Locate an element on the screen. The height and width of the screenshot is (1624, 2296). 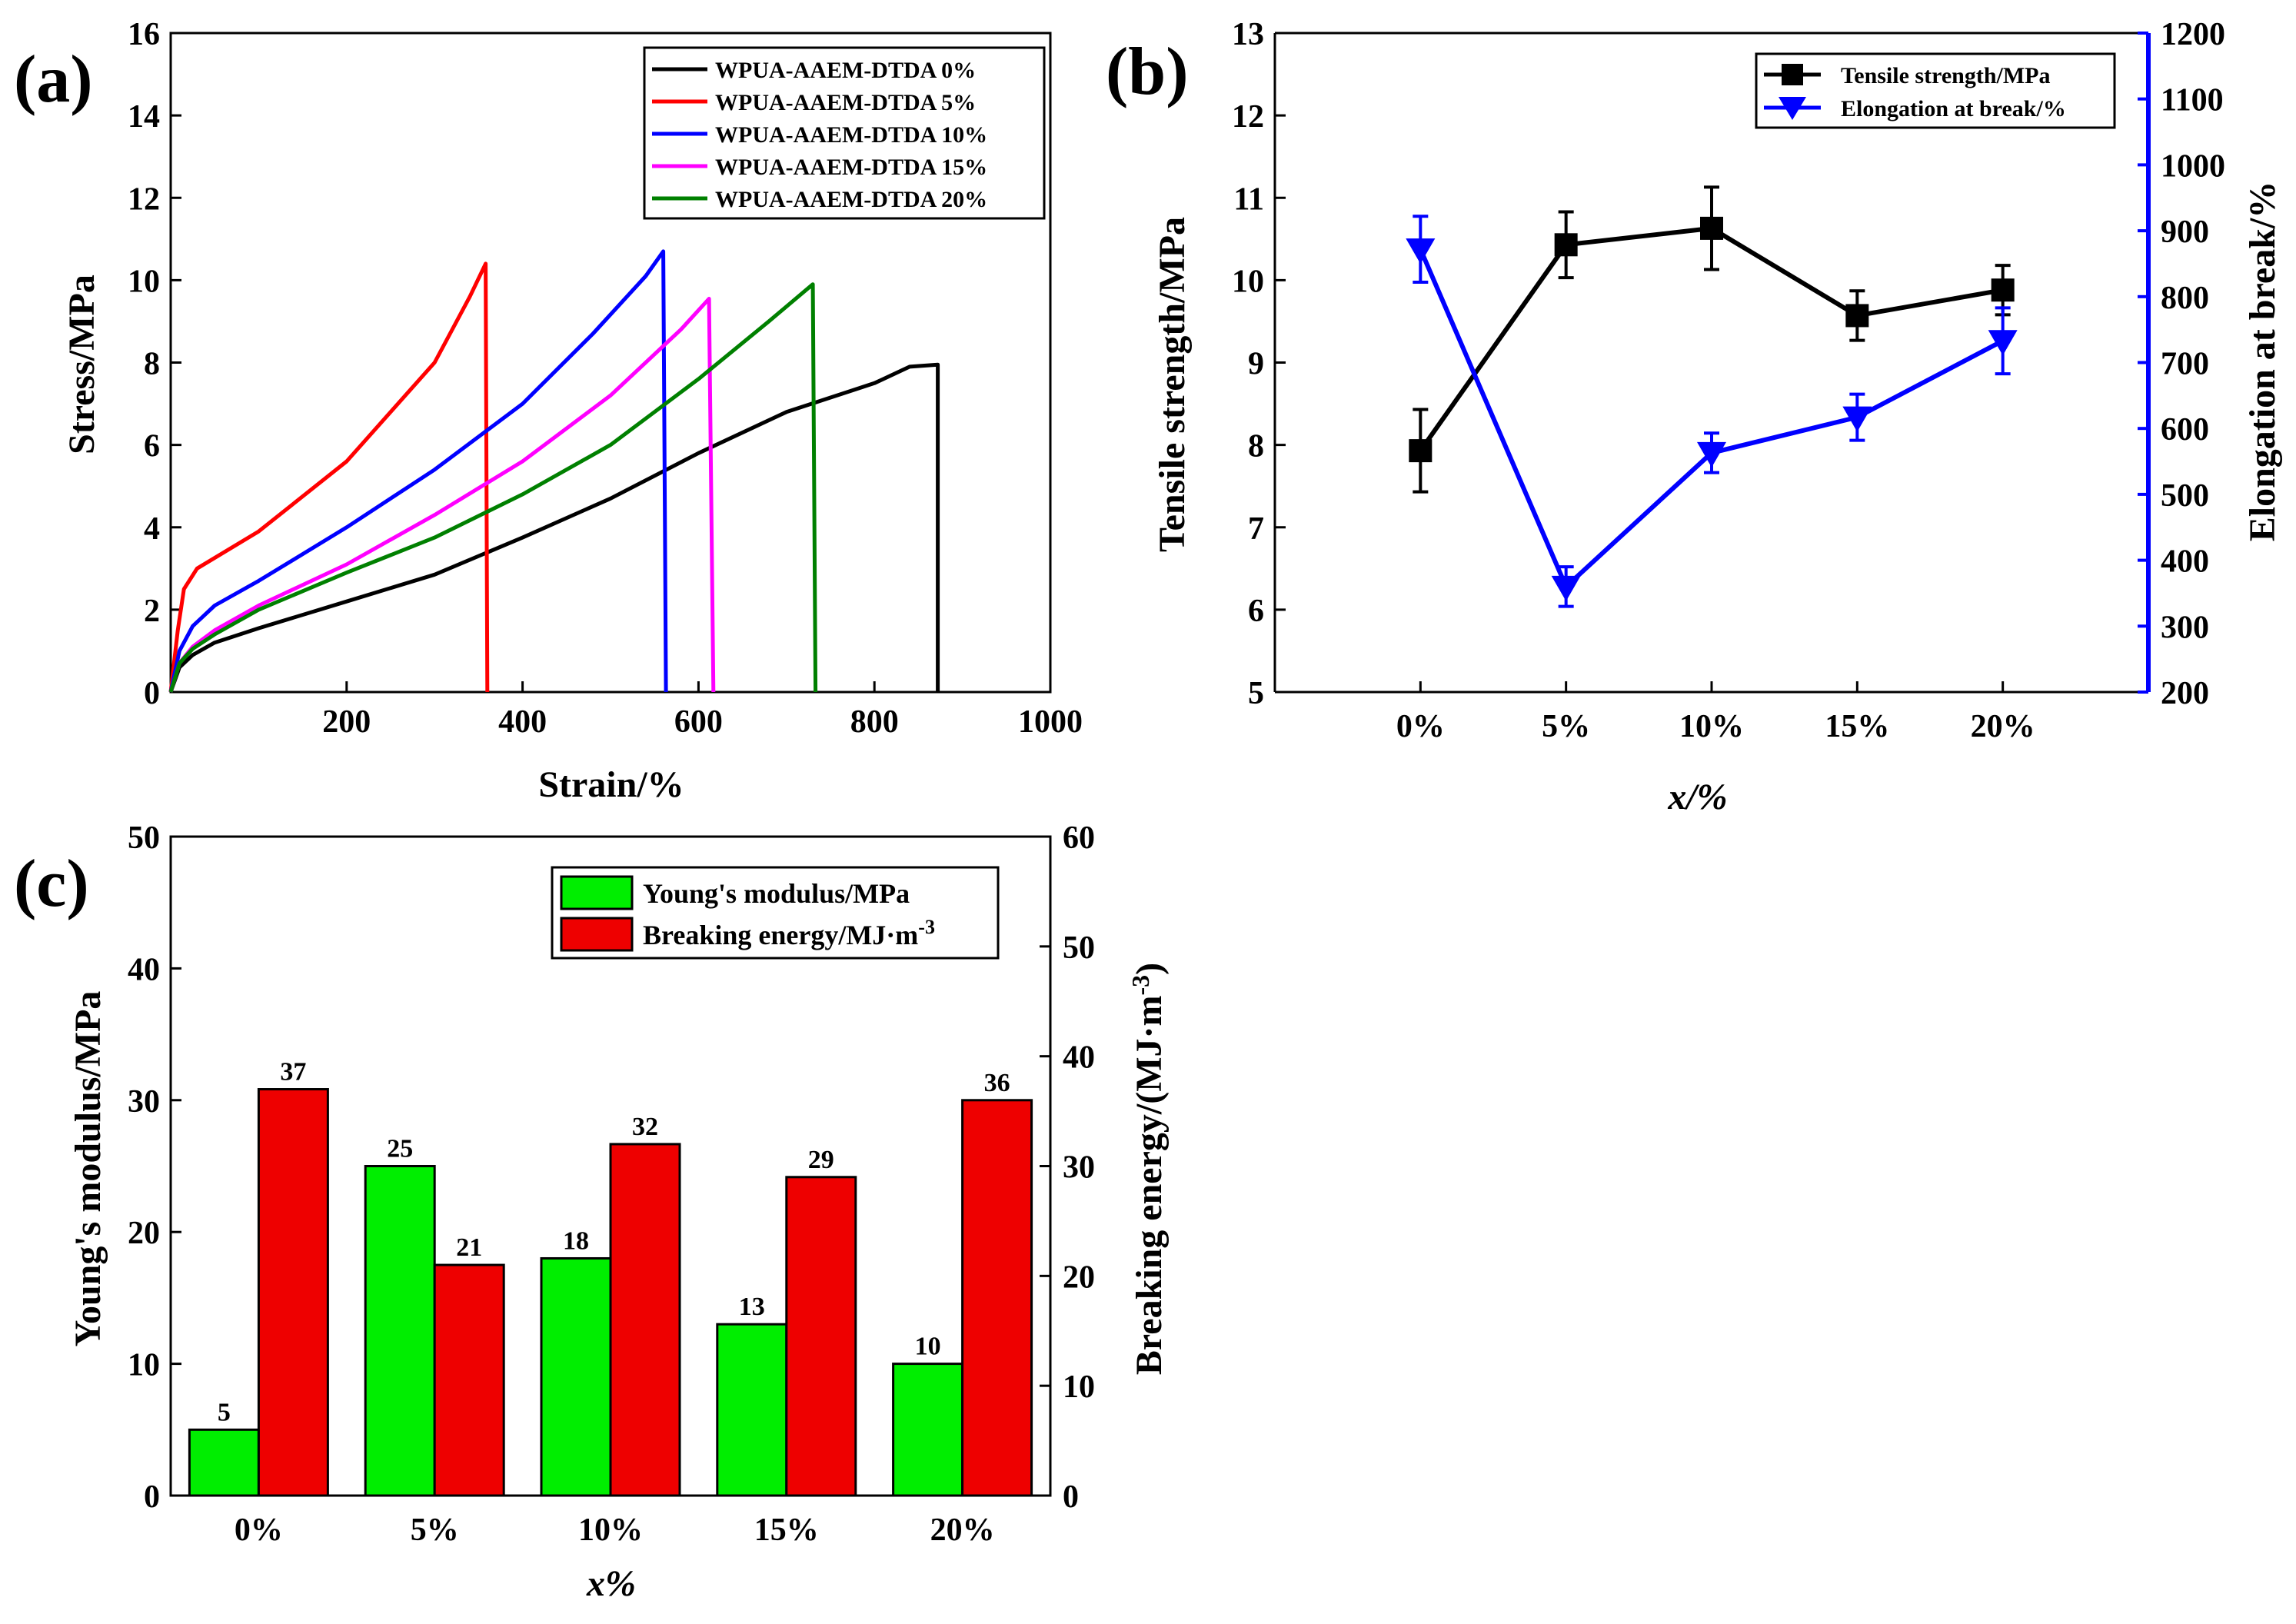
panel-b-y2-tick-label: 400 is located at coordinates (2185, 562).